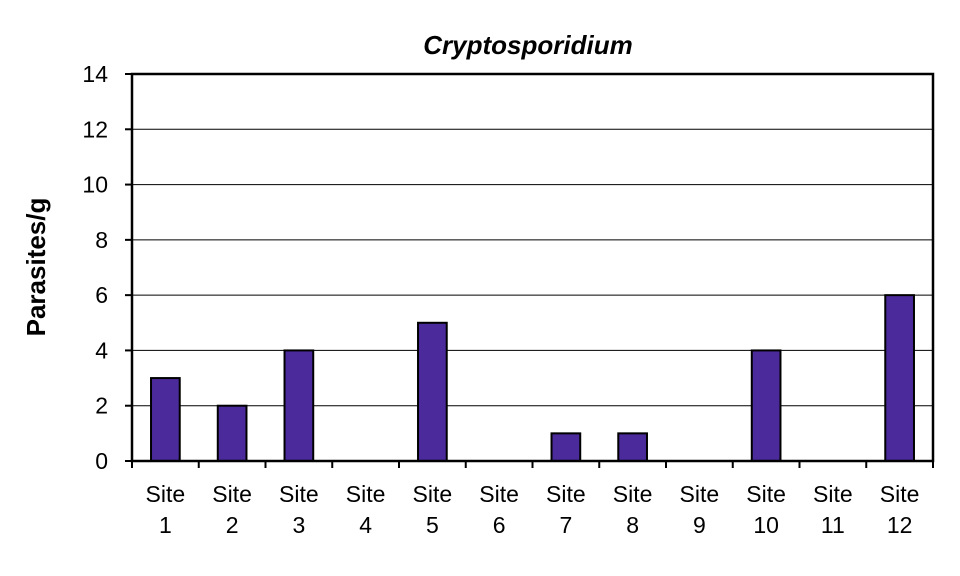 The width and height of the screenshot is (960, 576). Describe the element at coordinates (527, 45) in the screenshot. I see `chart-title: Cryptosporidium` at that location.